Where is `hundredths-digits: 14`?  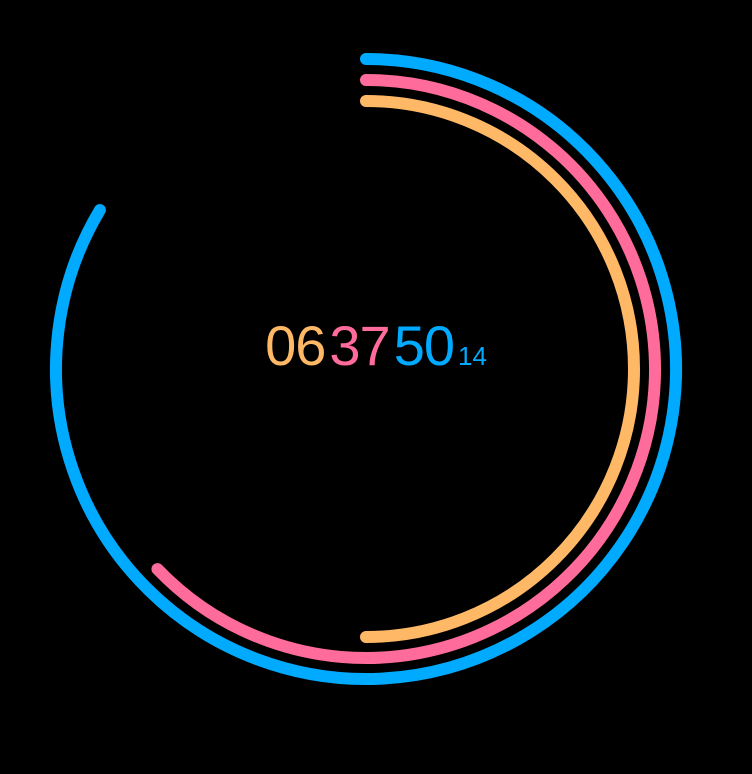 hundredths-digits: 14 is located at coordinates (472, 356).